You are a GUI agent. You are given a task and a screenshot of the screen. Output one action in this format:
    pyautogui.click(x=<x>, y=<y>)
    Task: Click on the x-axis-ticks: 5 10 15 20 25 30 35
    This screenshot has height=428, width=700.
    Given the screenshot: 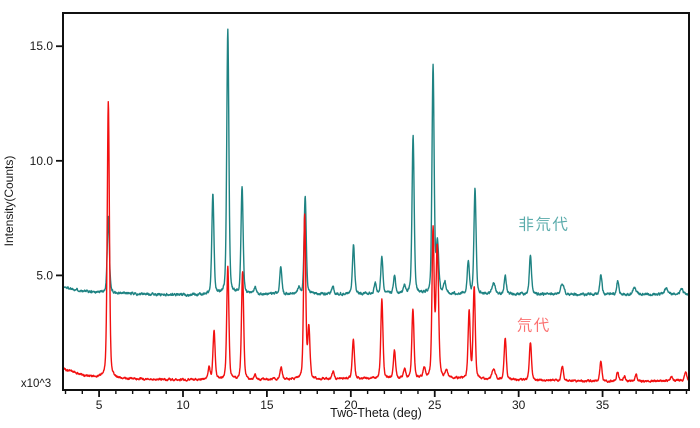 What is the action you would take?
    pyautogui.click(x=376, y=401)
    